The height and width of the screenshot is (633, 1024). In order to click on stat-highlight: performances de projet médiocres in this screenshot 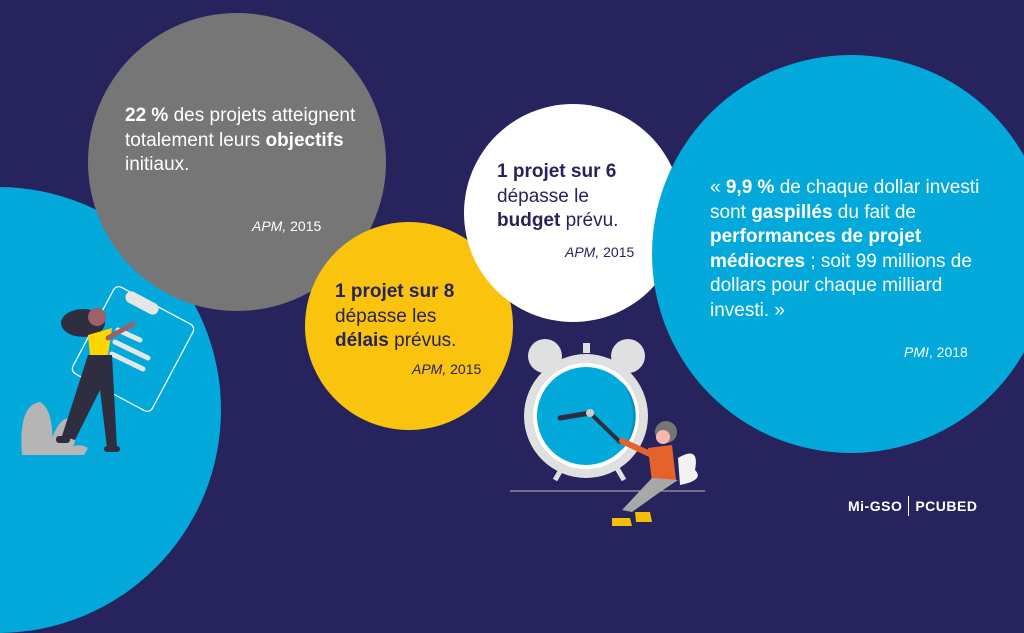, I will do `click(816, 249)`.